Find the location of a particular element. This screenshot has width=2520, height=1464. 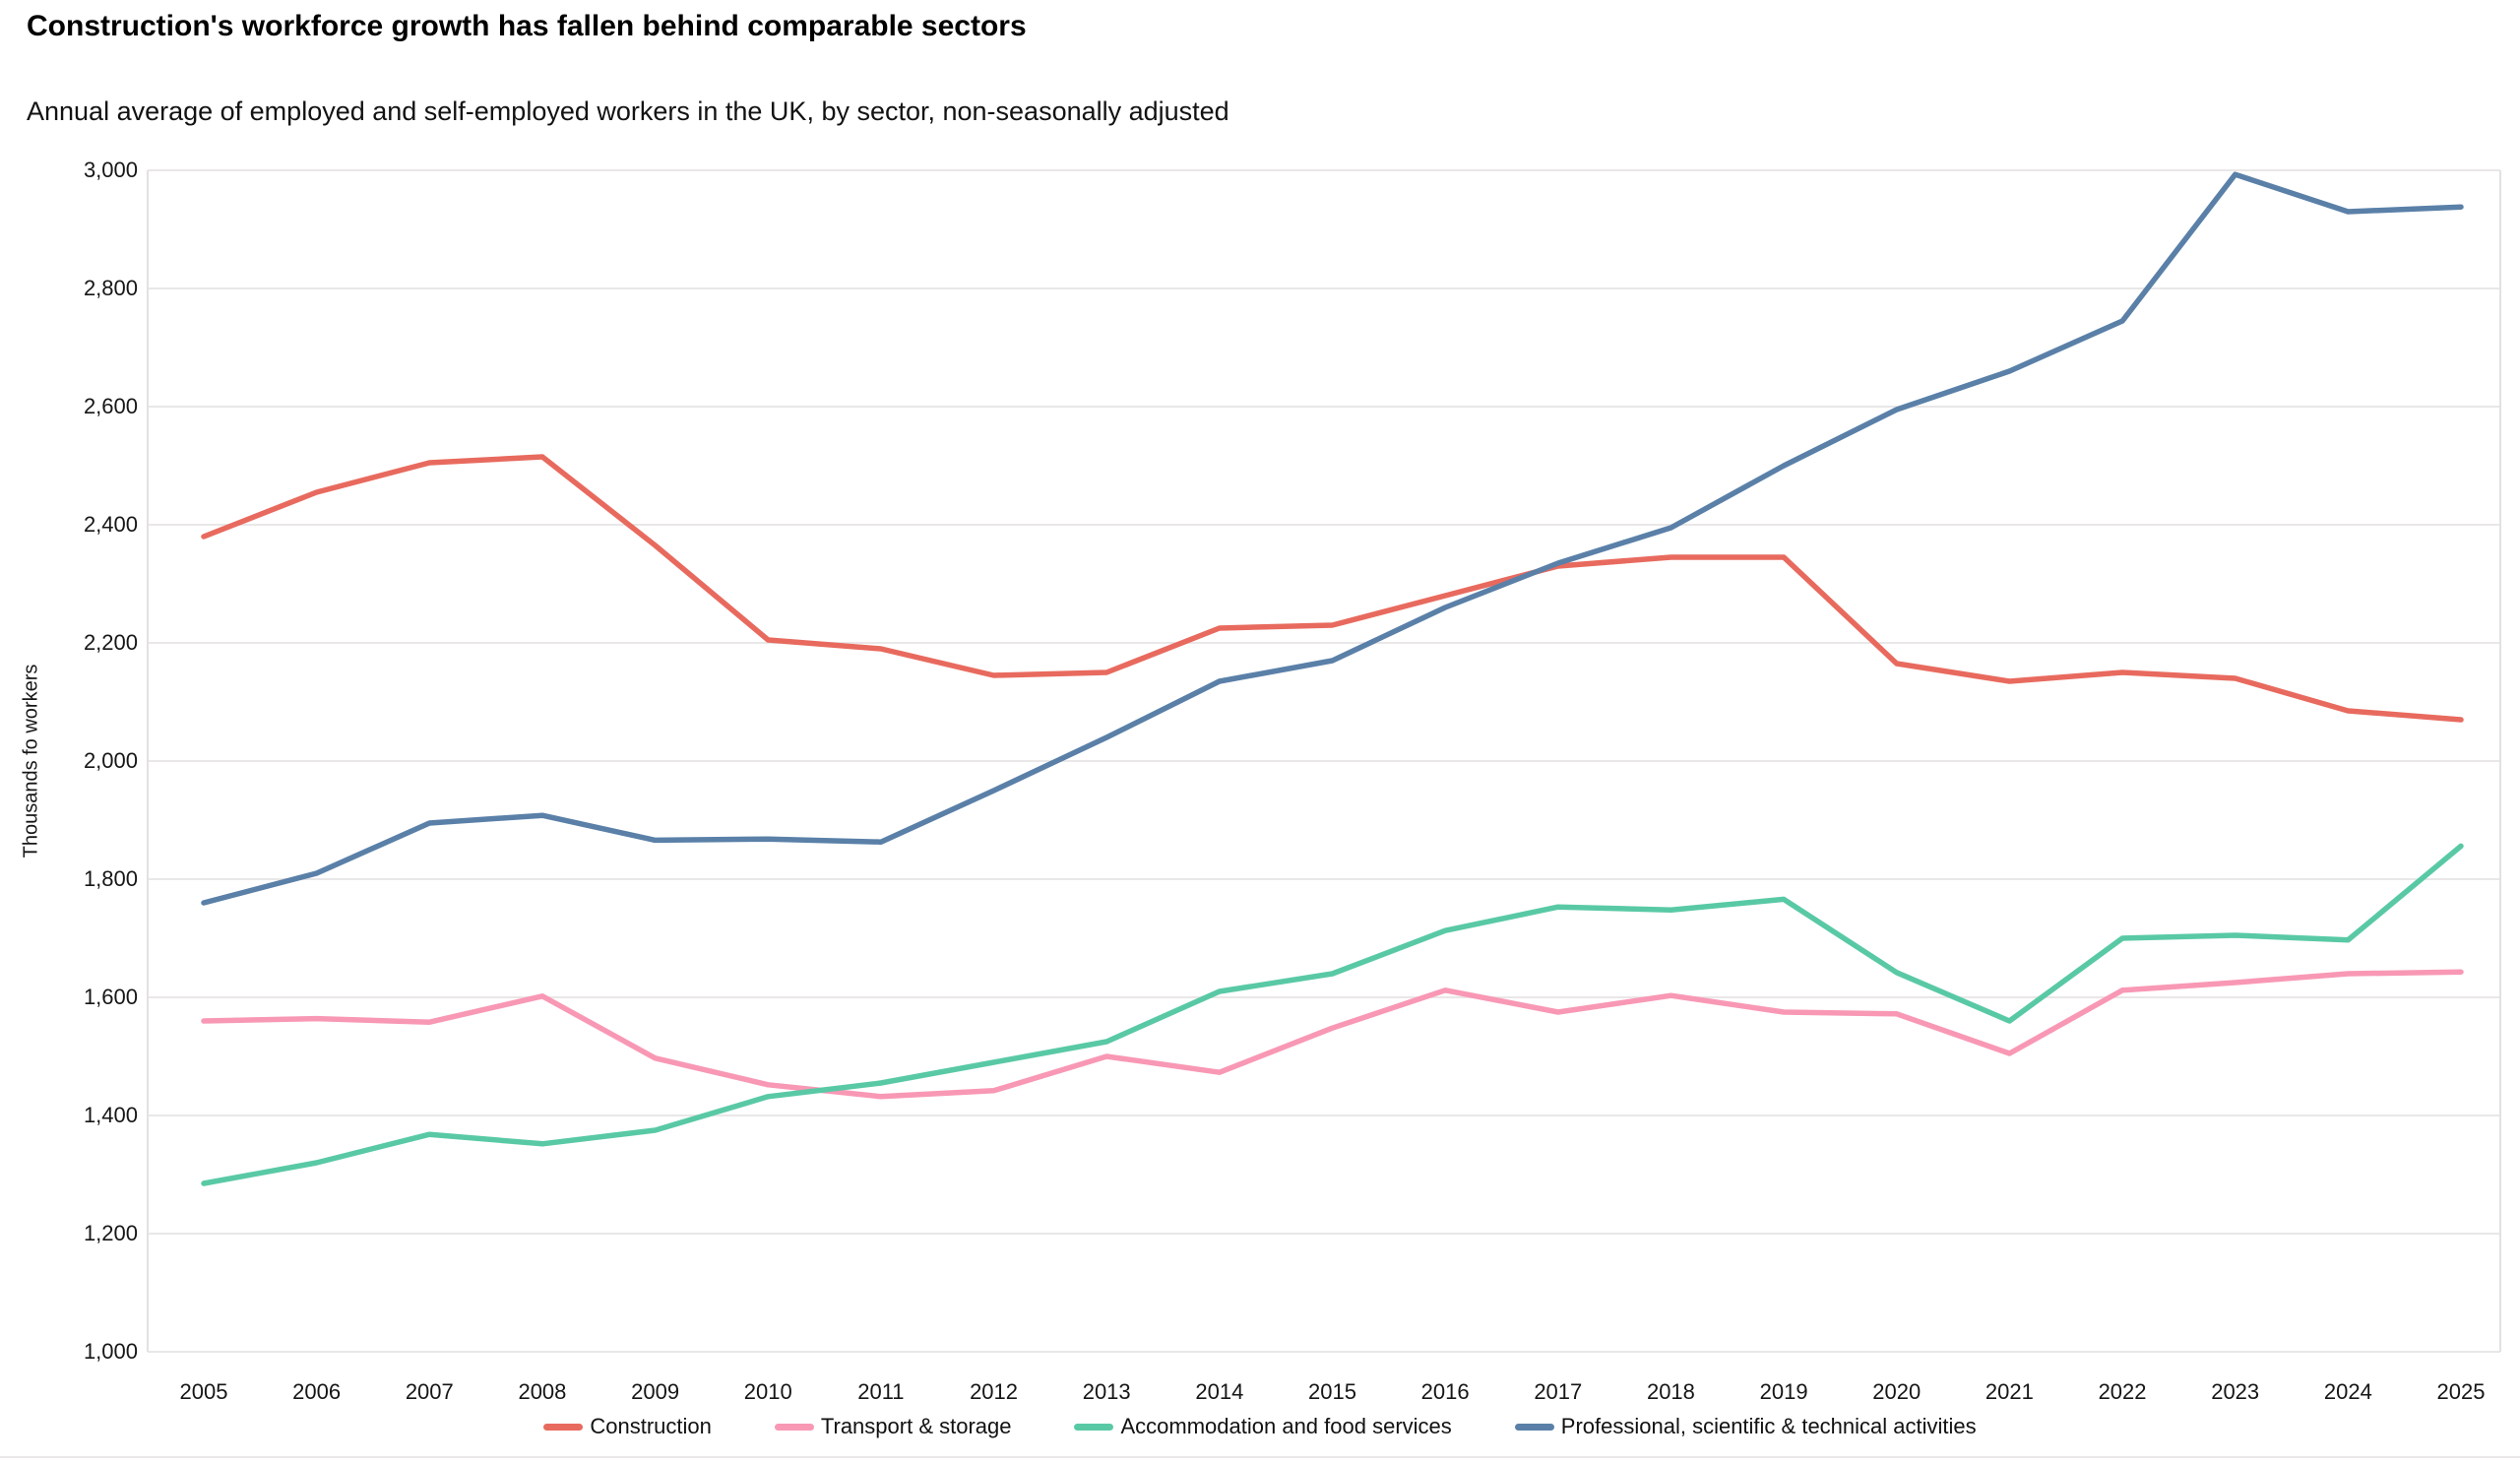

x-tick-label: 2017 is located at coordinates (1558, 1392).